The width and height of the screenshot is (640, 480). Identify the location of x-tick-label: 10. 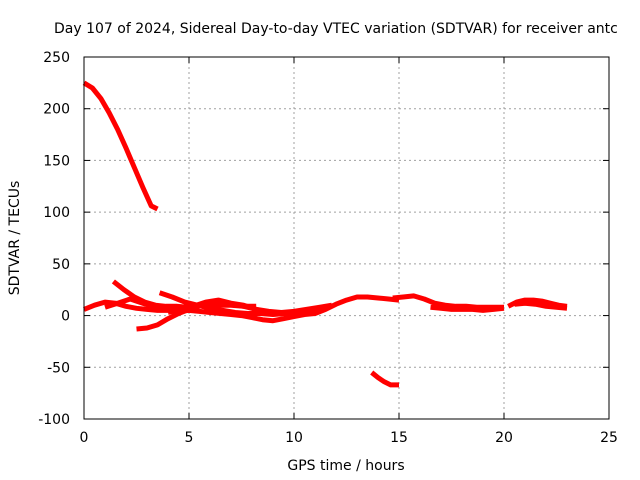
(294, 438).